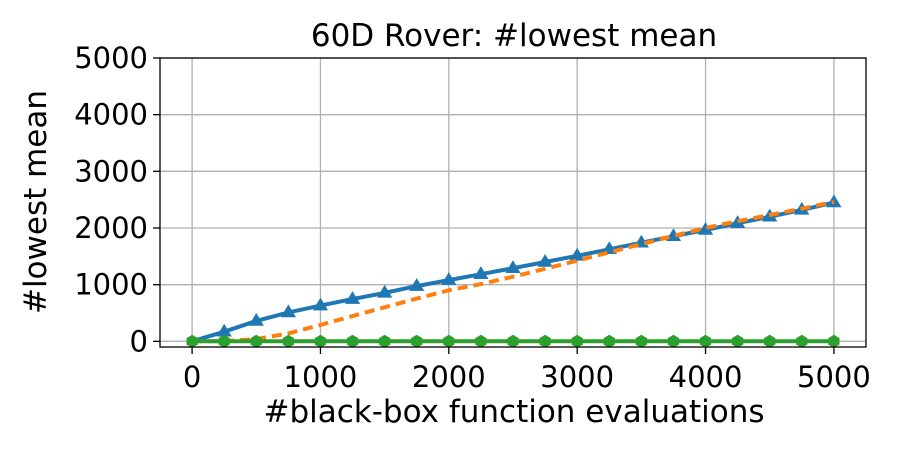  I want to click on y-tick-label: 3000, so click(111, 171).